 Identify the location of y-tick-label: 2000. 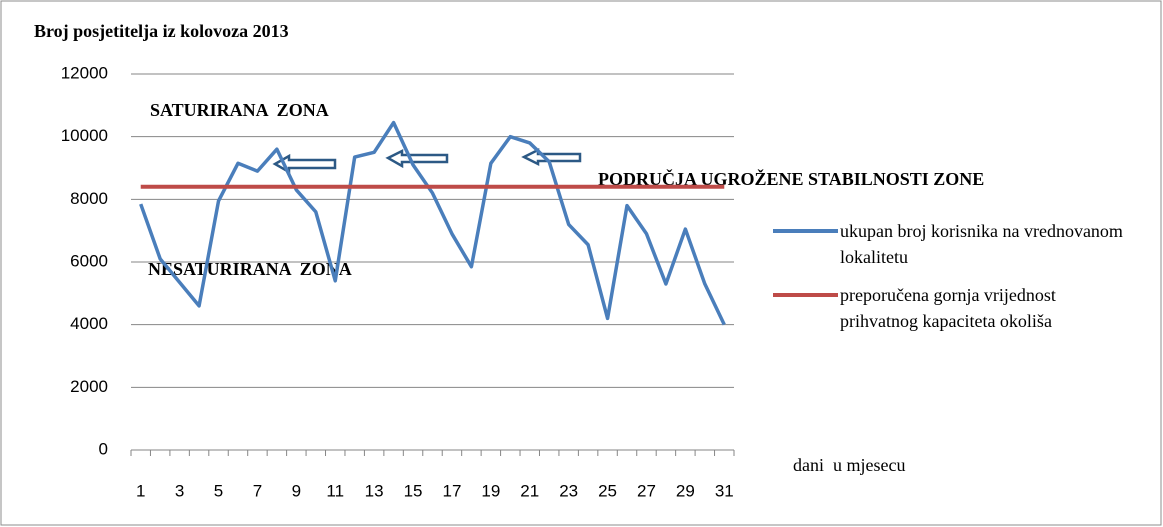
(89, 386).